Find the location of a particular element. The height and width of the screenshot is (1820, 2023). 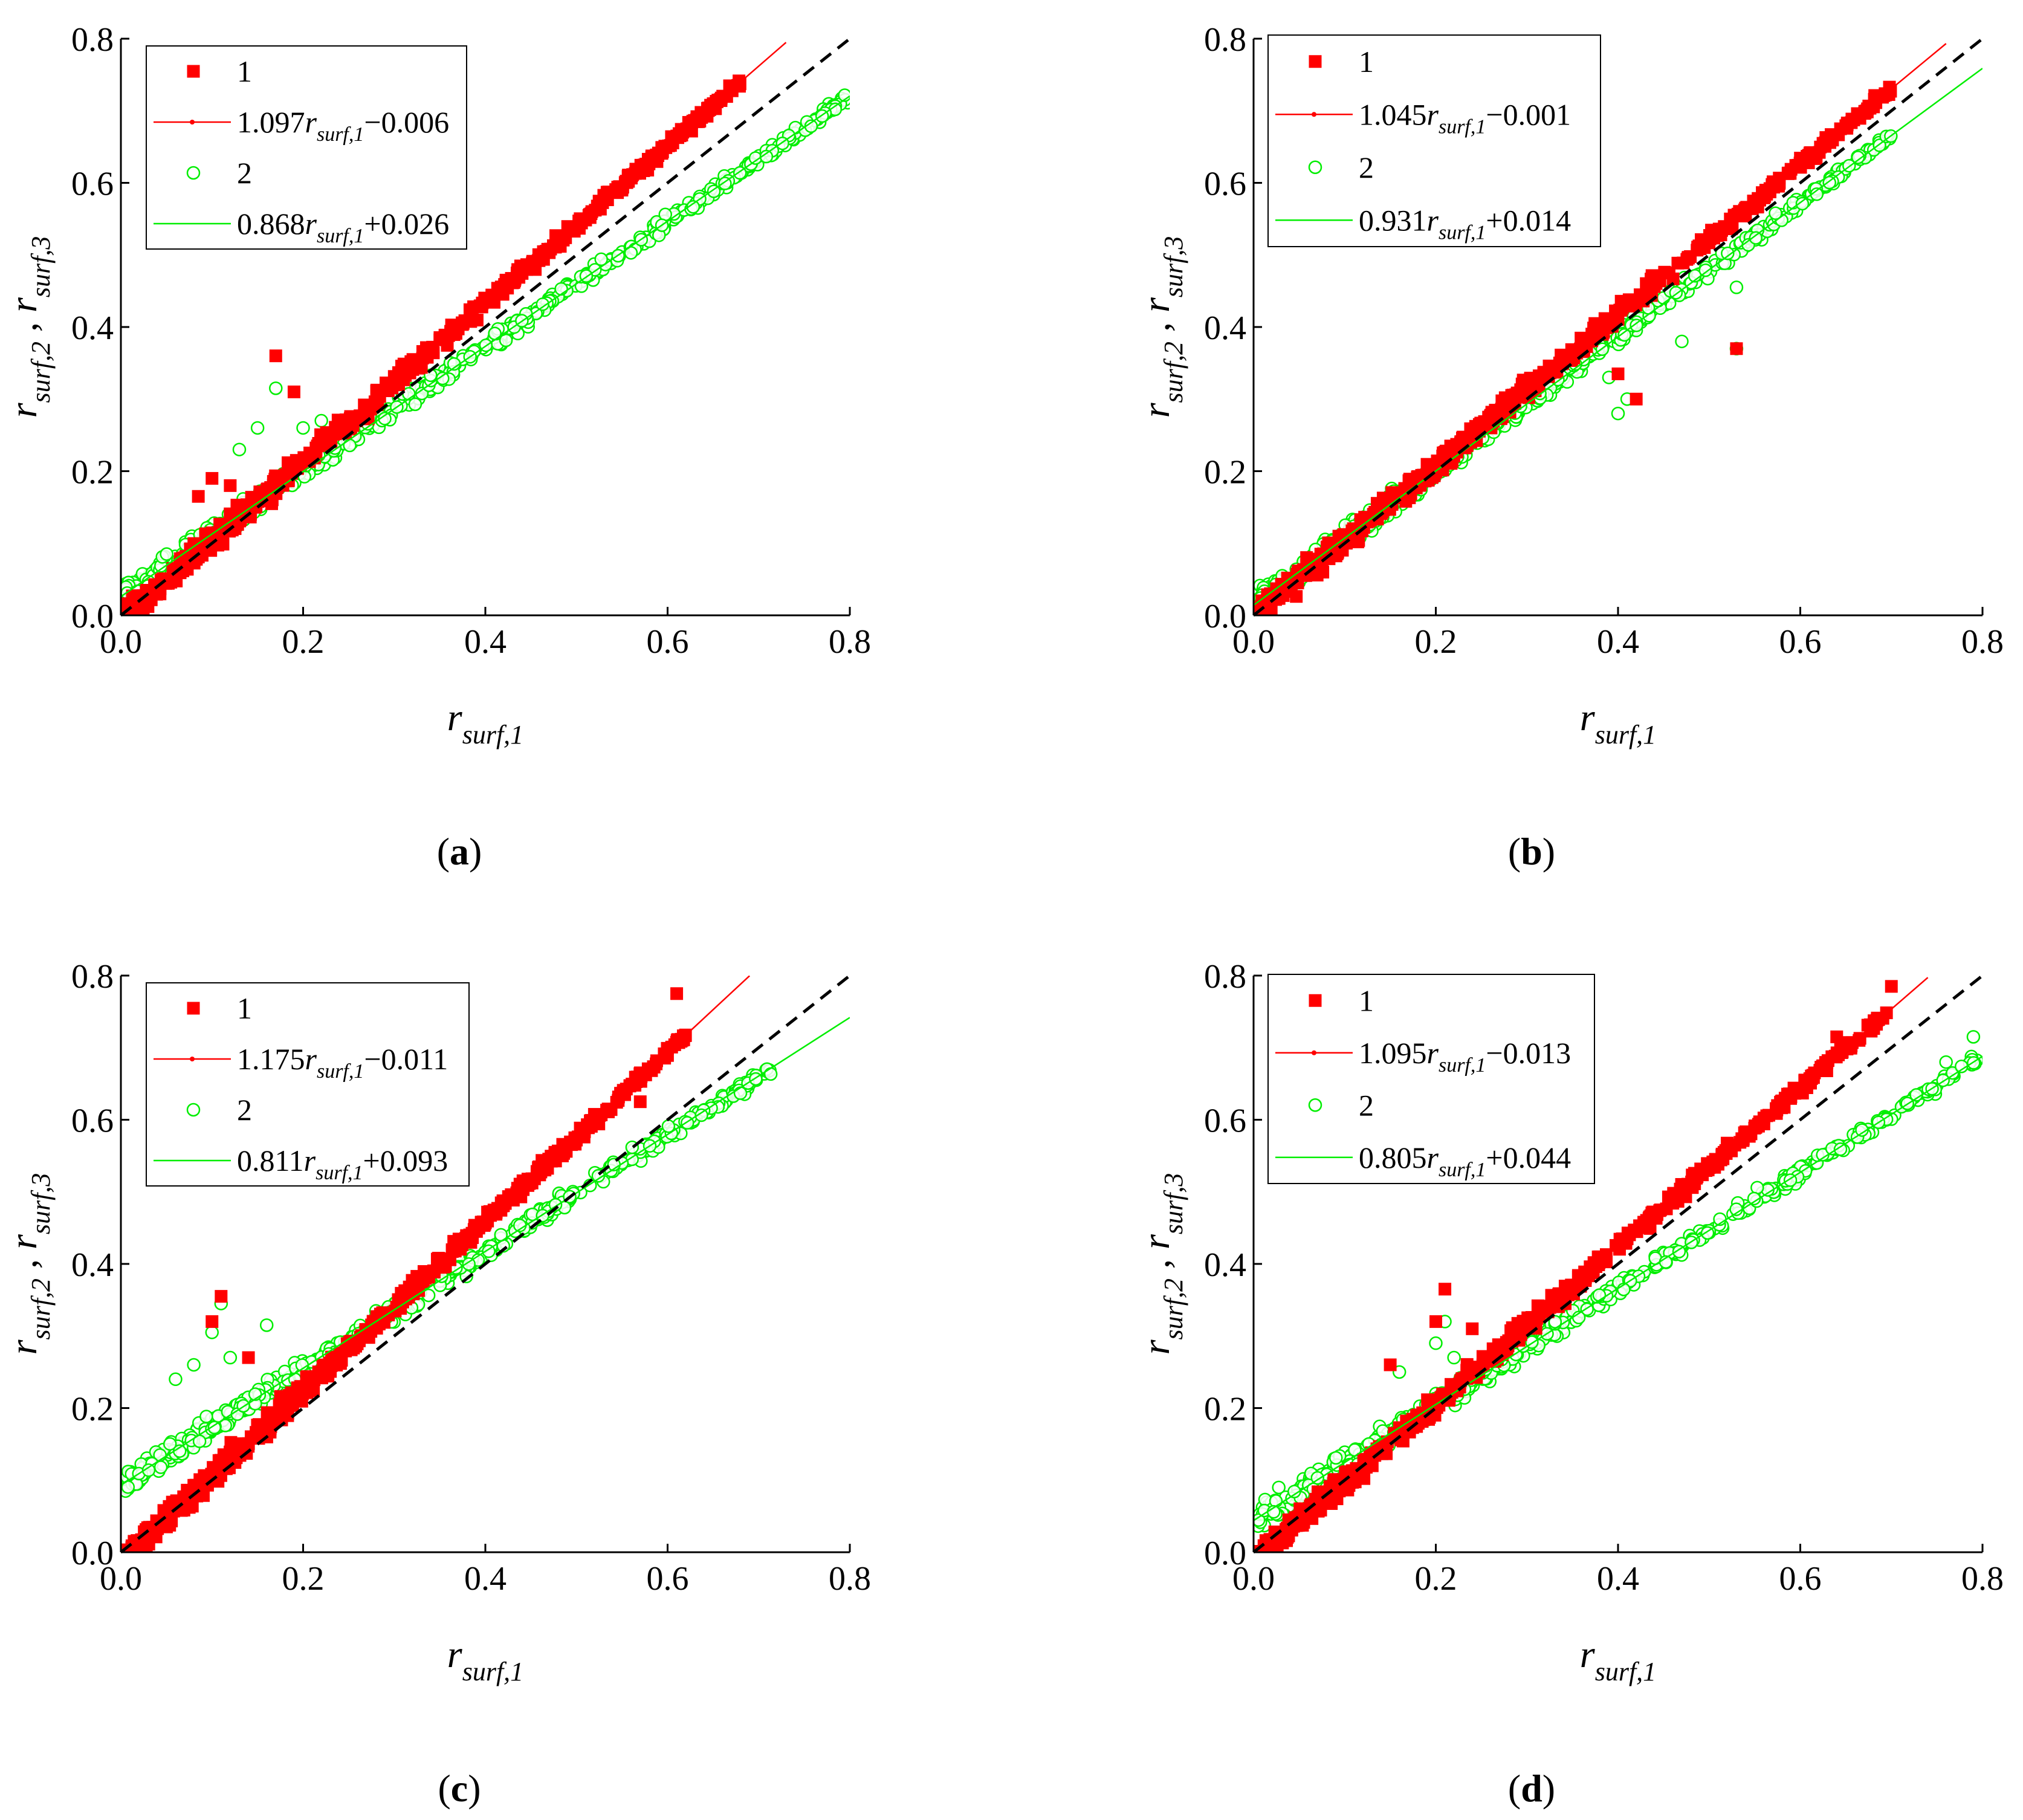

y-tick-label: 0.4 is located at coordinates (92, 1265).